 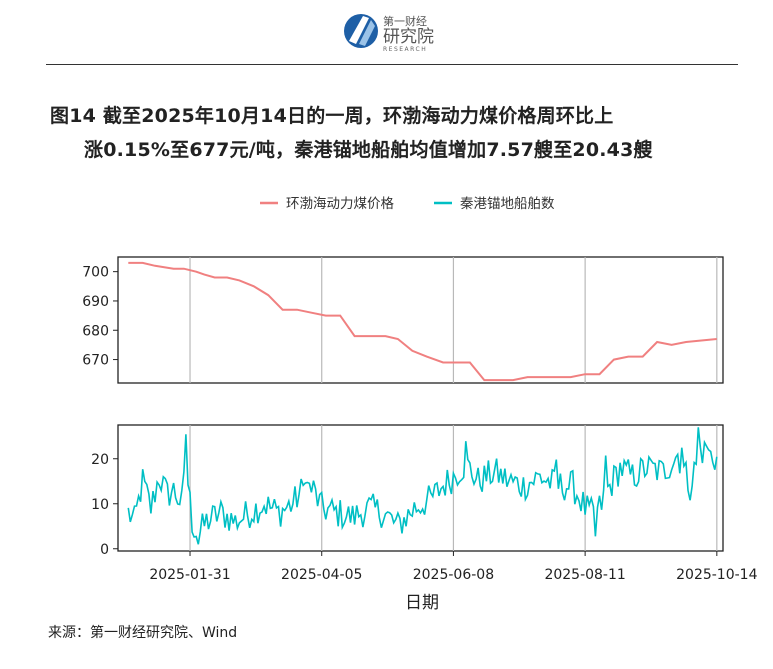 I want to click on logo-brand-text: 第一财经, so click(x=405, y=21).